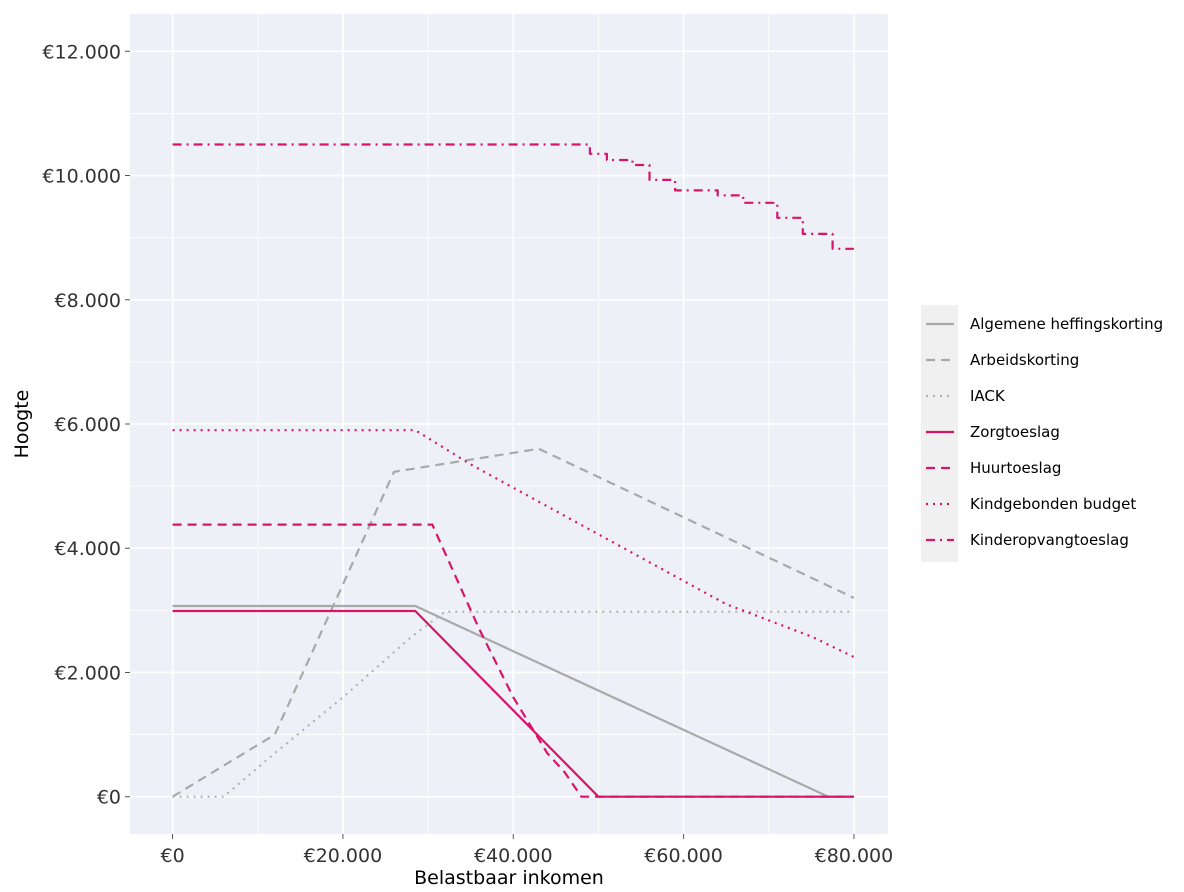 This screenshot has width=1184, height=892. What do you see at coordinates (513, 543) in the screenshot?
I see `series-line-kindgebonden-budget` at bounding box center [513, 543].